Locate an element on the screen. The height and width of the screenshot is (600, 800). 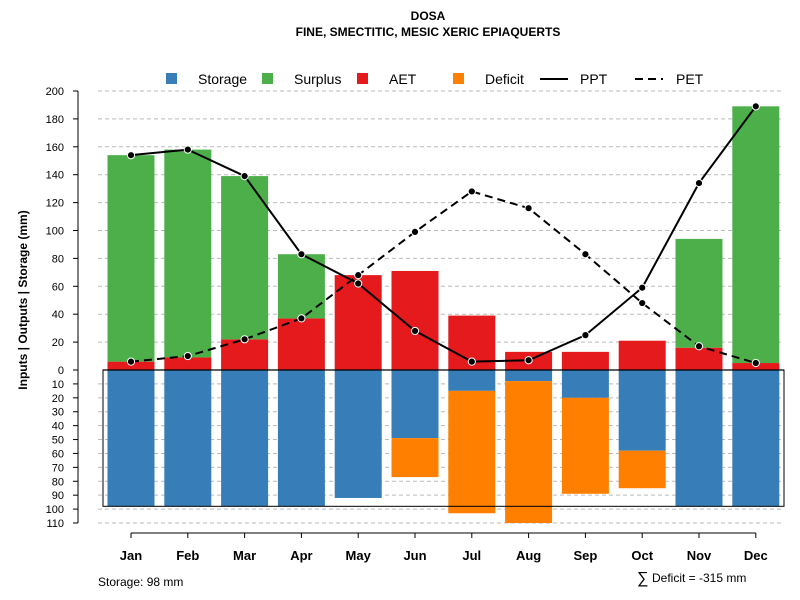
y-tick-label-lower: 30 is located at coordinates (58, 413).